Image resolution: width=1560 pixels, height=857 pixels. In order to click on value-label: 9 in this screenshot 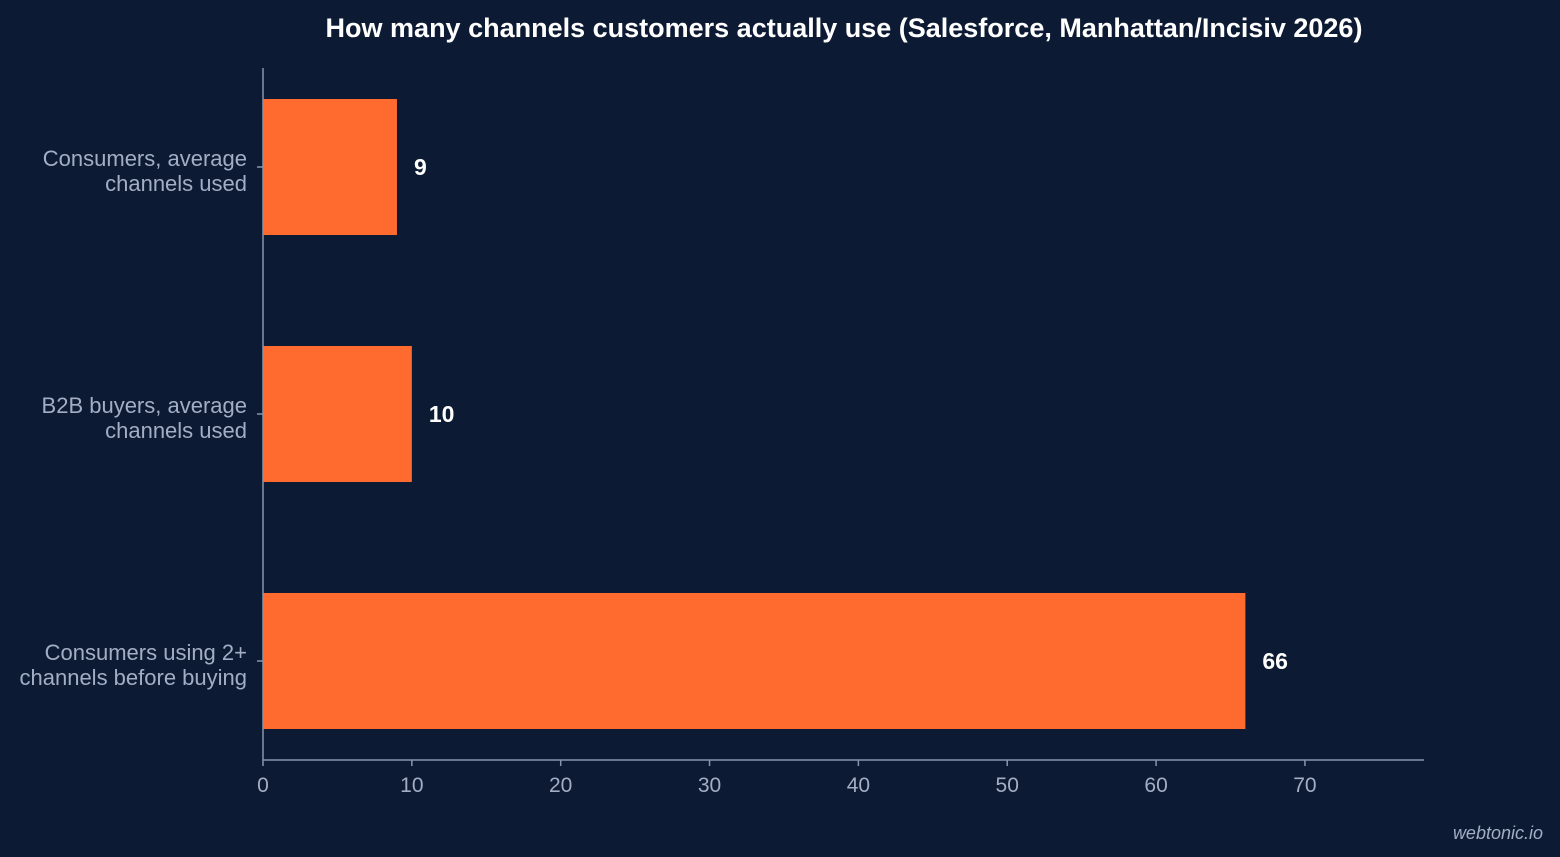, I will do `click(420, 167)`.